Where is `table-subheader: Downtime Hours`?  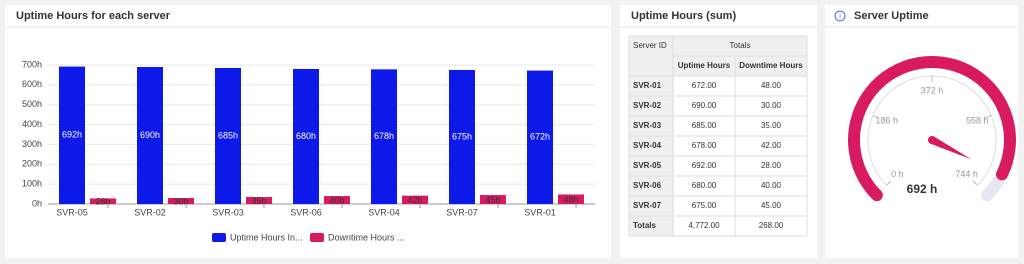
table-subheader: Downtime Hours is located at coordinates (771, 65).